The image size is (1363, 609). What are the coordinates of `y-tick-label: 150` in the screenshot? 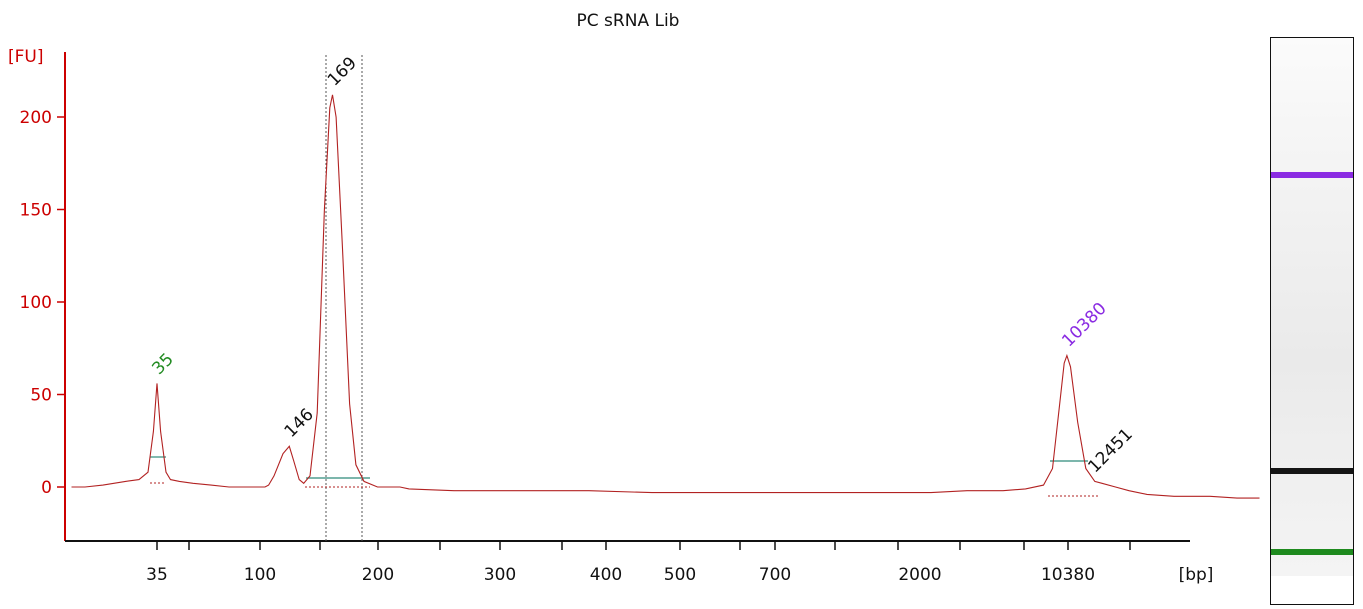 It's located at (36, 211).